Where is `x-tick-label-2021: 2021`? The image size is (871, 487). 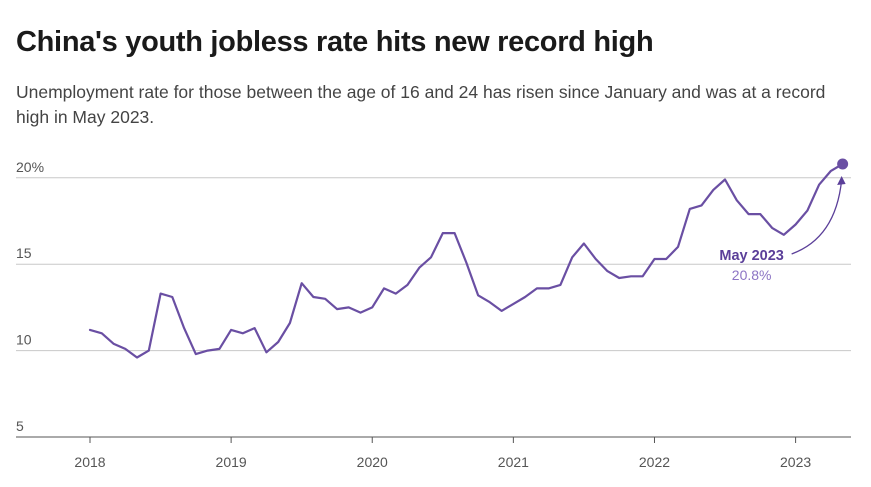 x-tick-label-2021: 2021 is located at coordinates (513, 462).